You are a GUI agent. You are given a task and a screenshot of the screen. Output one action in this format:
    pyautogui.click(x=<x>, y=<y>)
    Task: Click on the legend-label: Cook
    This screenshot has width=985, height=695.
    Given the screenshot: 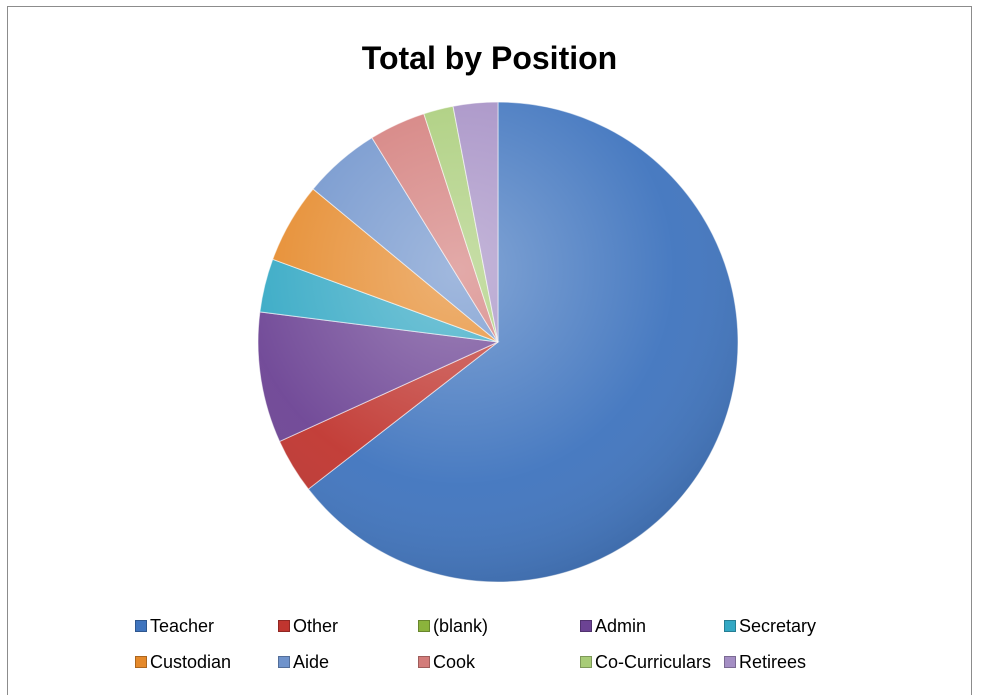 What is the action you would take?
    pyautogui.click(x=454, y=662)
    